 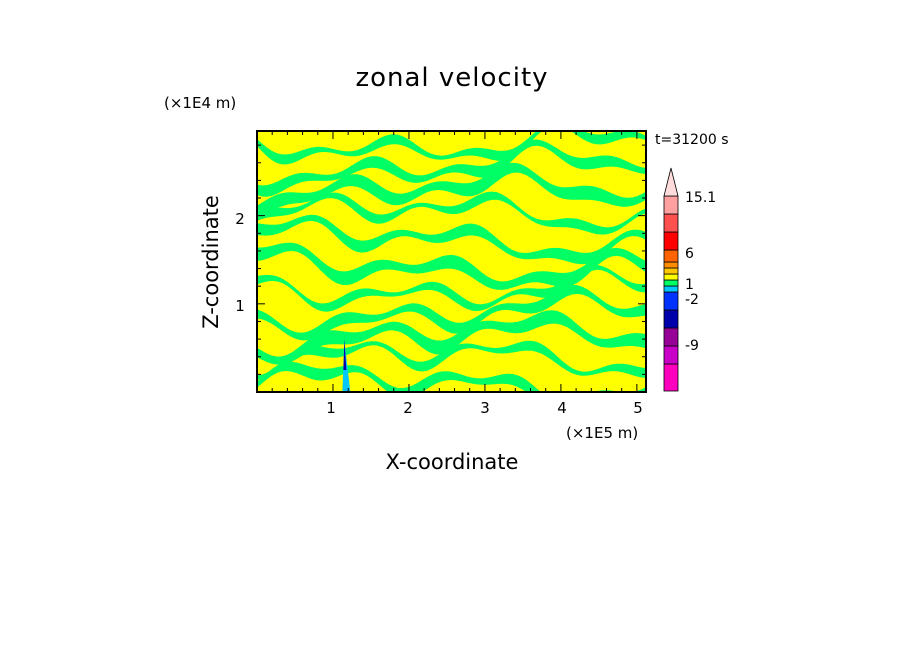 What do you see at coordinates (692, 346) in the screenshot?
I see `colorbar-label-minus-9: -9` at bounding box center [692, 346].